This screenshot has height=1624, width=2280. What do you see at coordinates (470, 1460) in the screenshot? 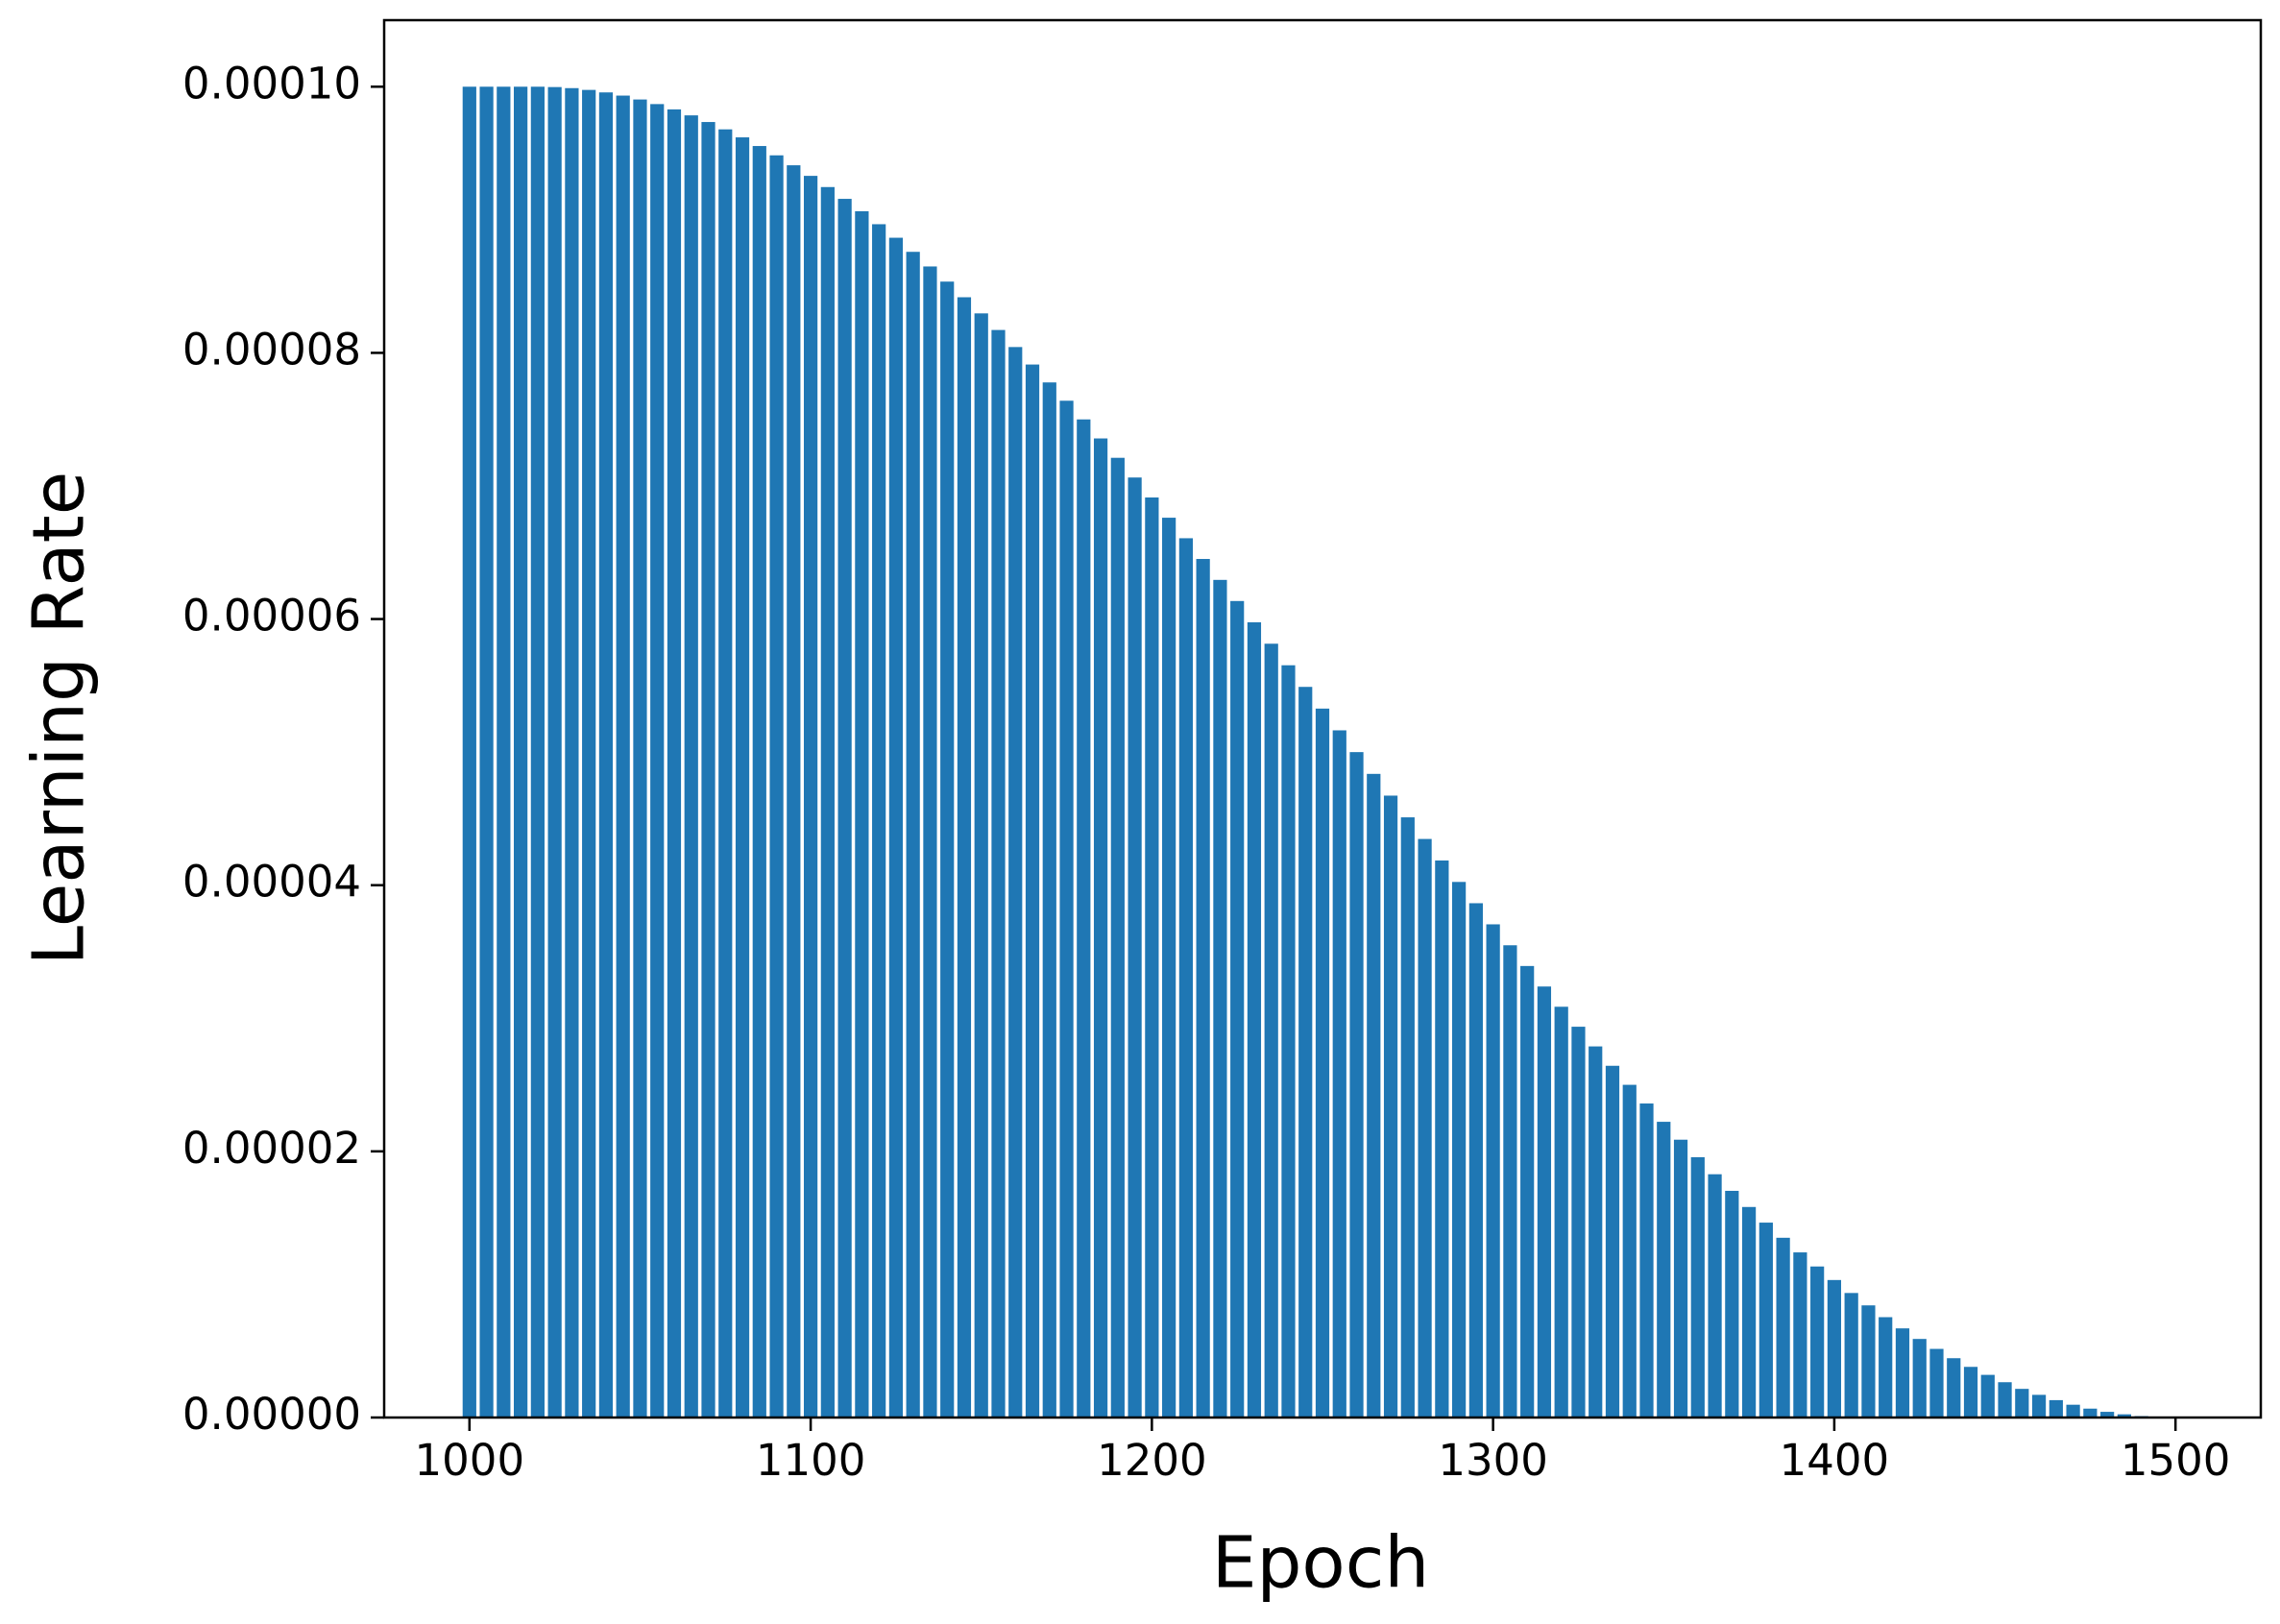
I see `x-tick-label: 1000` at bounding box center [470, 1460].